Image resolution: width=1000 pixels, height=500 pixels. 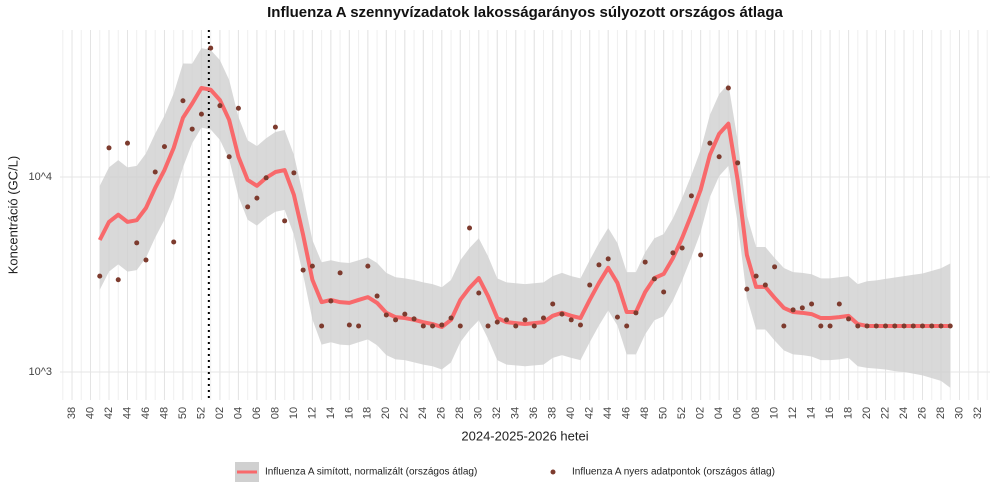 What do you see at coordinates (738, 413) in the screenshot?
I see `x-tick-label: 06` at bounding box center [738, 413].